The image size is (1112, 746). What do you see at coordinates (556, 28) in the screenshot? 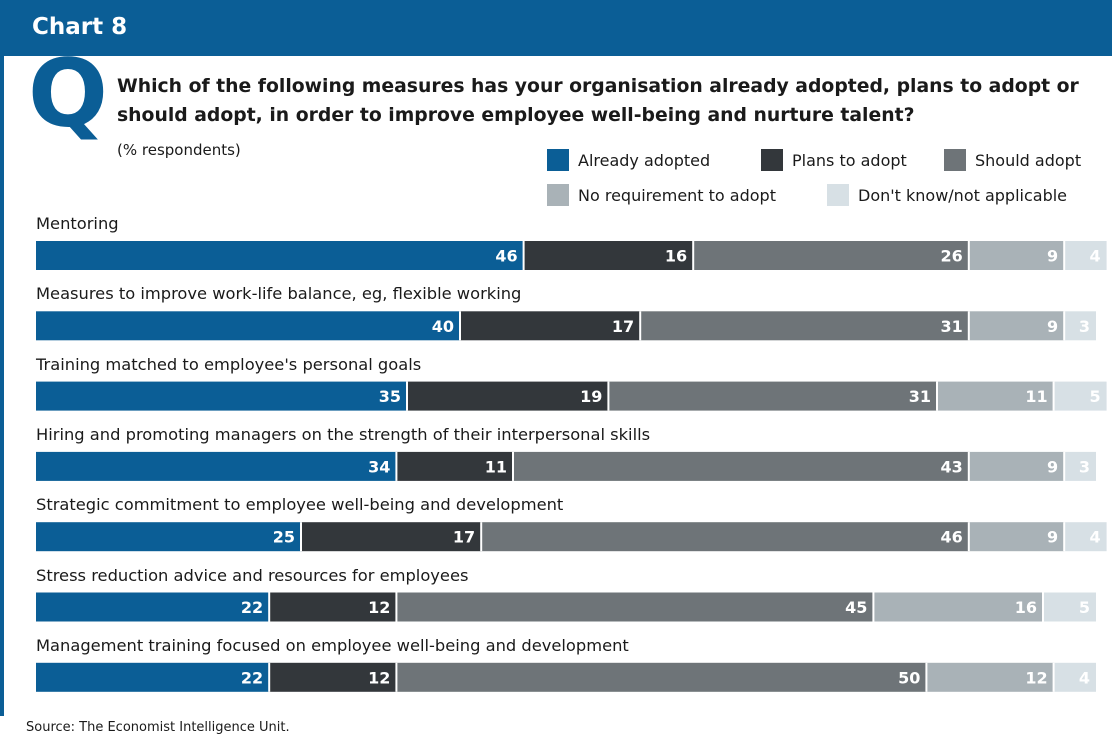
I see `header-bar` at bounding box center [556, 28].